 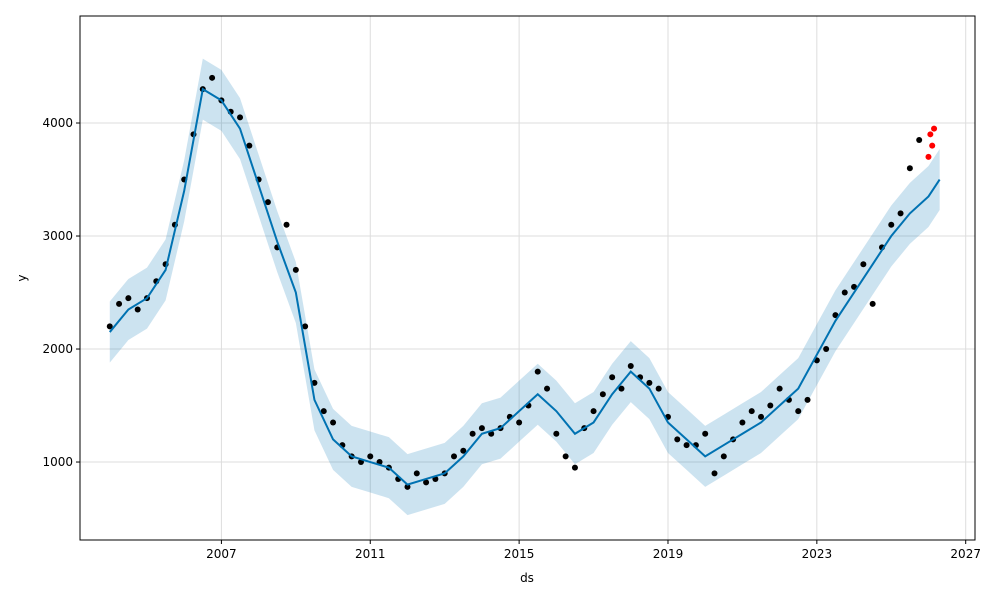 What do you see at coordinates (221, 554) in the screenshot?
I see `x-tick-label: 2007` at bounding box center [221, 554].